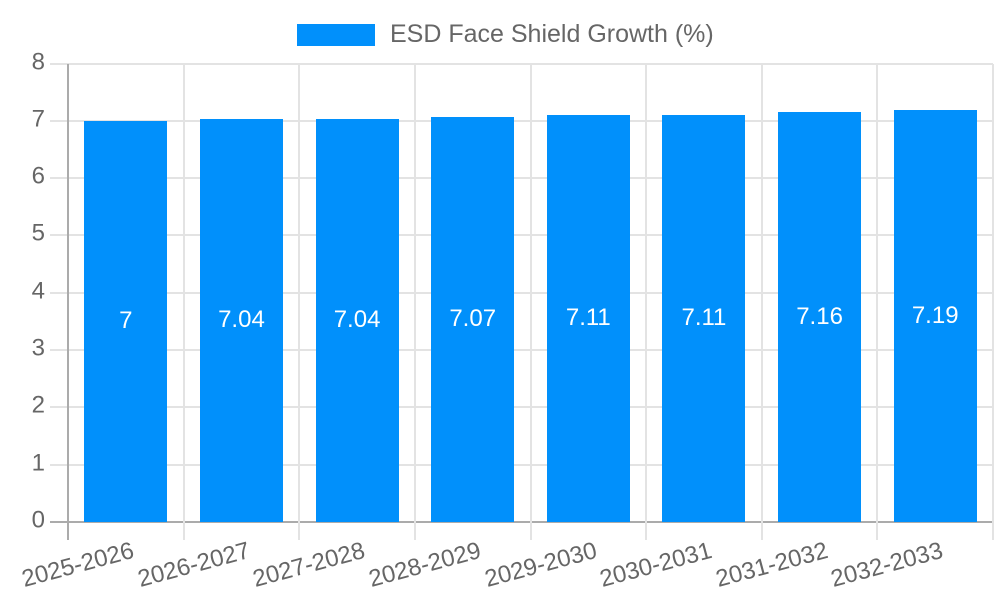 Image resolution: width=1000 pixels, height=600 pixels. What do you see at coordinates (38, 463) in the screenshot?
I see `y-tick-label: 1` at bounding box center [38, 463].